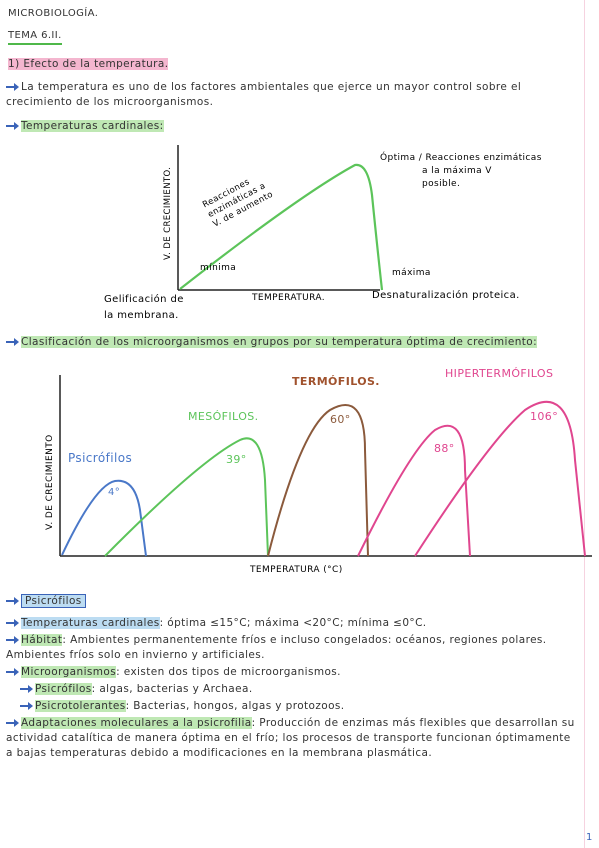 The image size is (599, 848). Describe the element at coordinates (42, 640) in the screenshot. I see `item-term: Hábitat` at that location.